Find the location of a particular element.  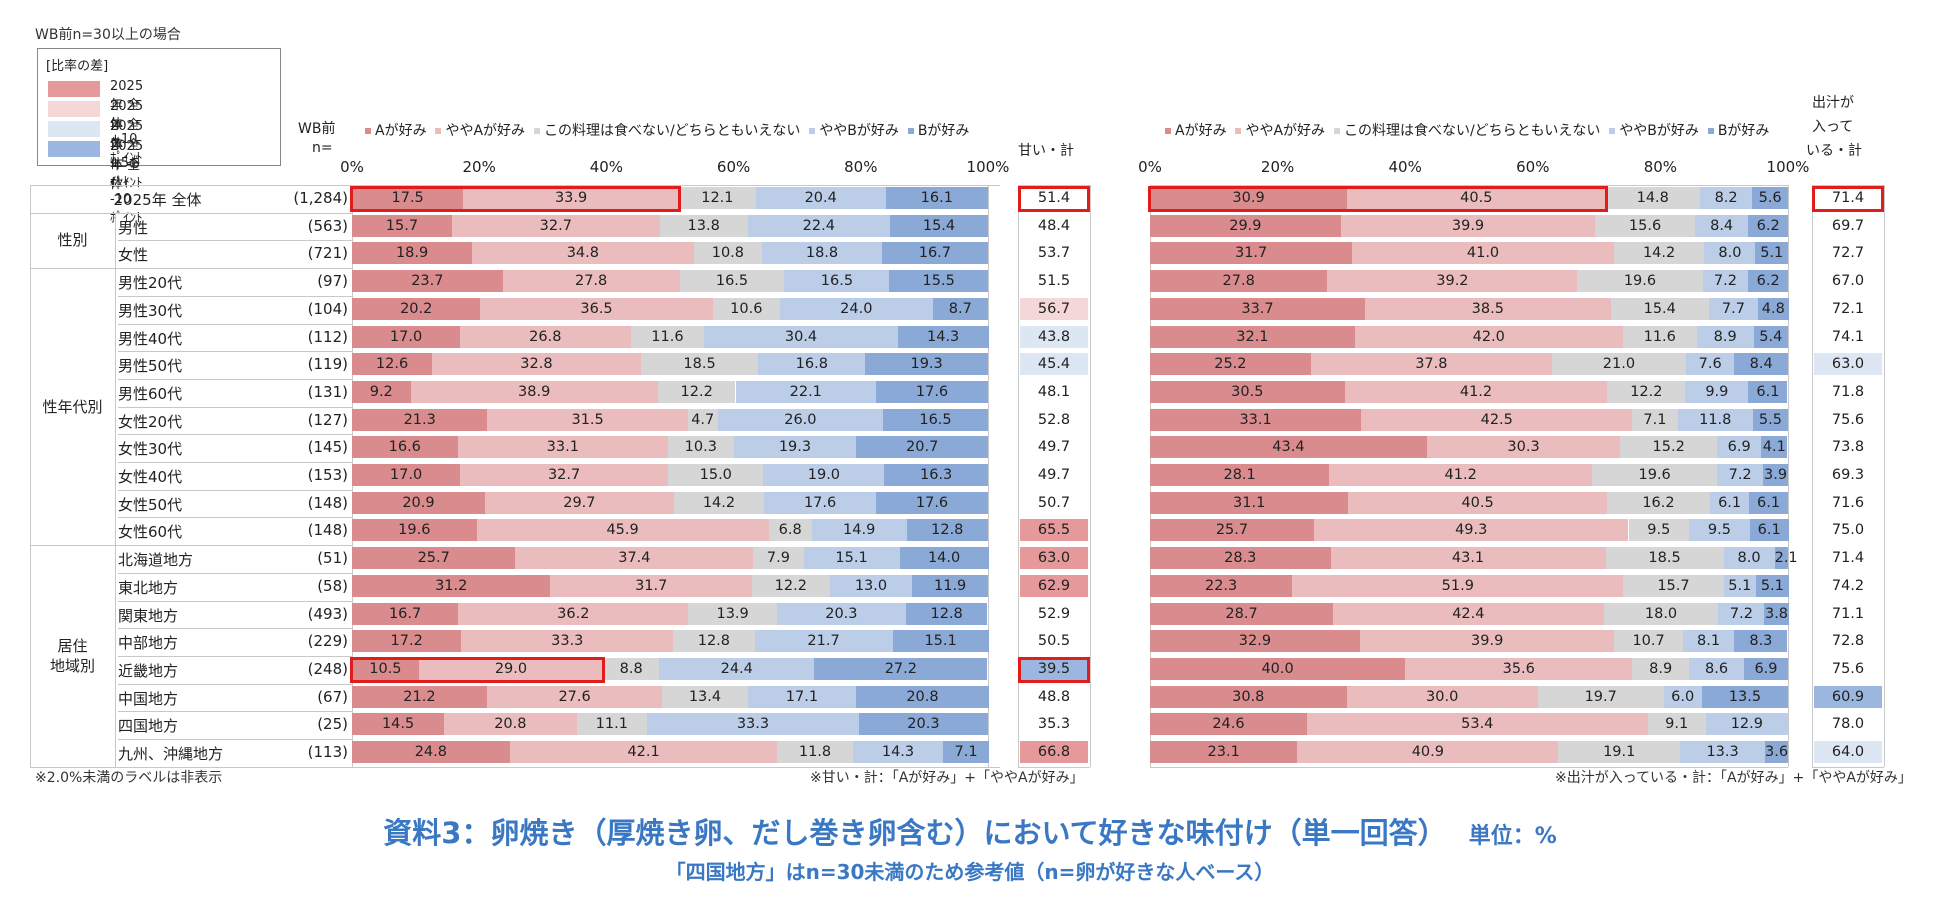

bar-segment-label: 38.9 is located at coordinates (534, 391).